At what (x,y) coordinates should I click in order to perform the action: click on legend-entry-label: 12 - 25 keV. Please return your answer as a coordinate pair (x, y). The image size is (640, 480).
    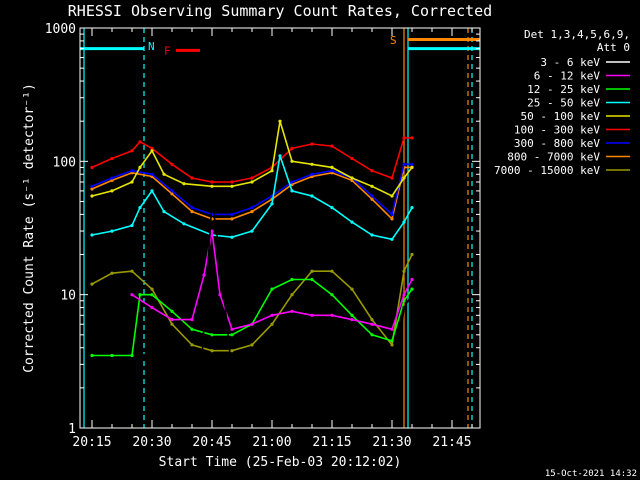
    Looking at the image, I should click on (563, 89).